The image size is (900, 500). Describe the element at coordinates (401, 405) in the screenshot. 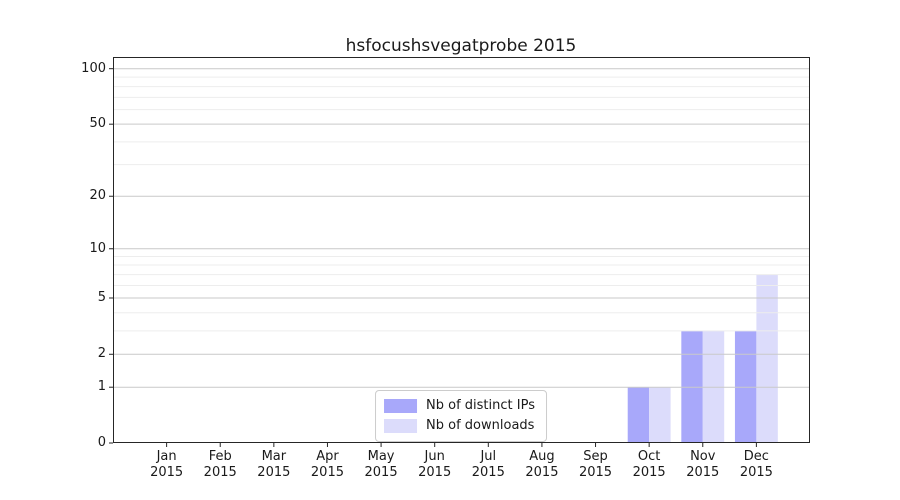

I see `legend-swatch-distinct-ips` at that location.